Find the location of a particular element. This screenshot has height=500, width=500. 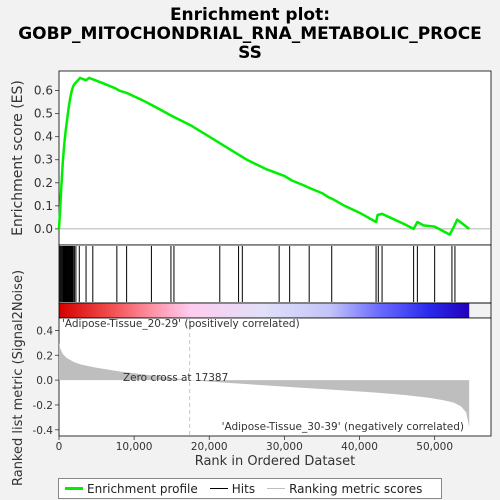

chart-title-line-1: Enrichment plot: is located at coordinates (250, 15).